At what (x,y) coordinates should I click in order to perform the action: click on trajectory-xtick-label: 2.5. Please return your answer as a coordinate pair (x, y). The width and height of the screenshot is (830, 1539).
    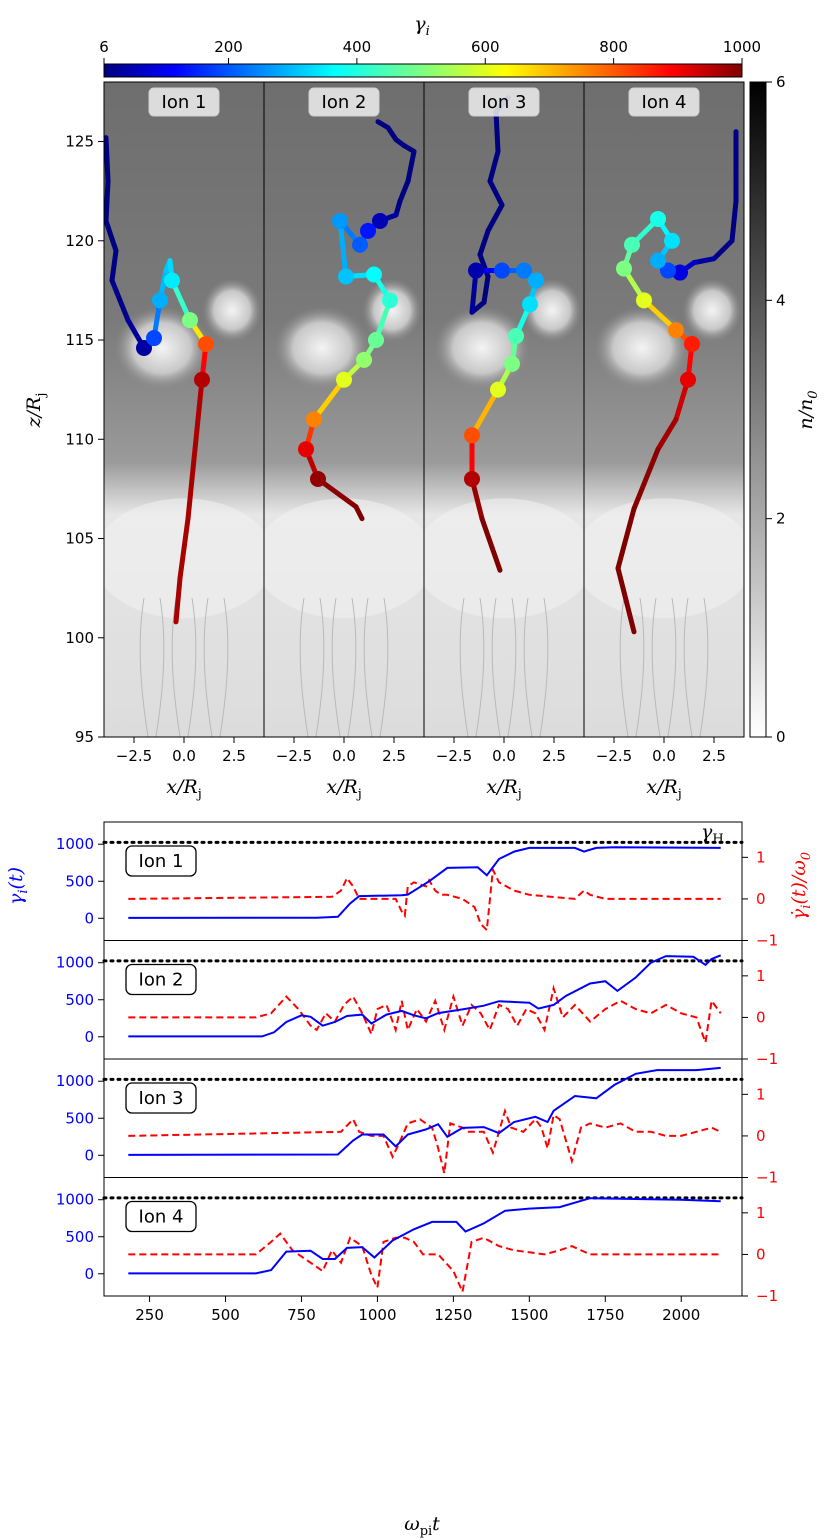
    Looking at the image, I should click on (714, 756).